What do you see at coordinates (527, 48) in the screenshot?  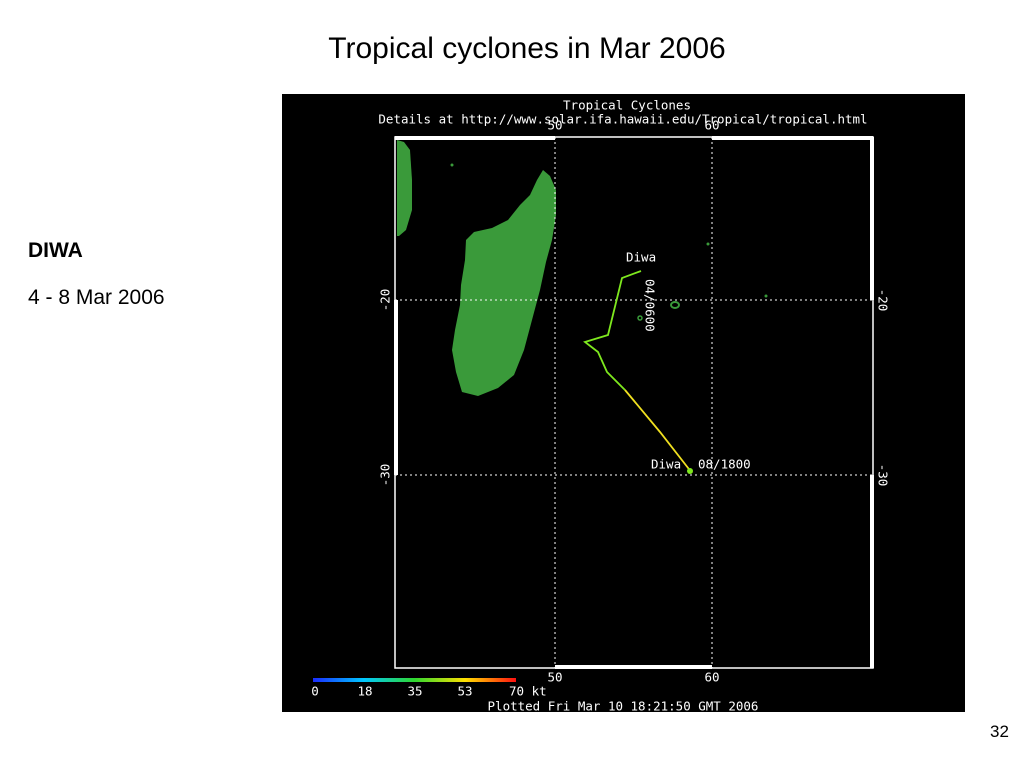 I see `slide-title: Tropical cyclones in Mar 2006` at bounding box center [527, 48].